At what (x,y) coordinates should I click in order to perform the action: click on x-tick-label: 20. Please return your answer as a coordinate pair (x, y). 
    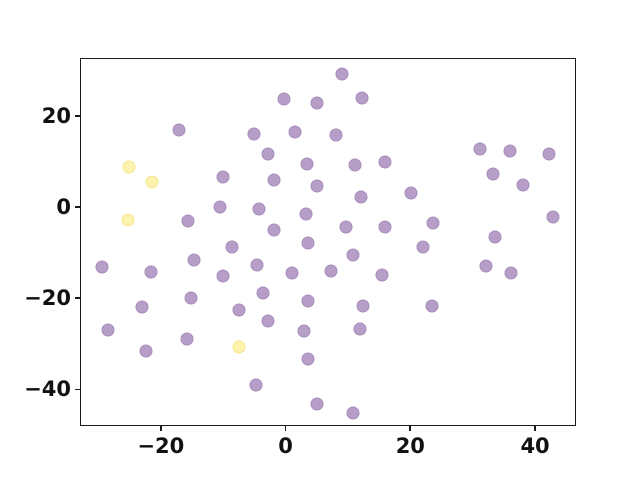
    Looking at the image, I should click on (410, 446).